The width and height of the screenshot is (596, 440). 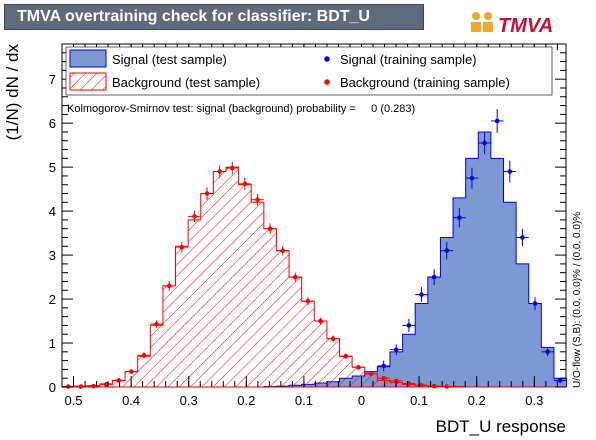 What do you see at coordinates (88, 81) in the screenshot?
I see `legend-swatch-background-test` at bounding box center [88, 81].